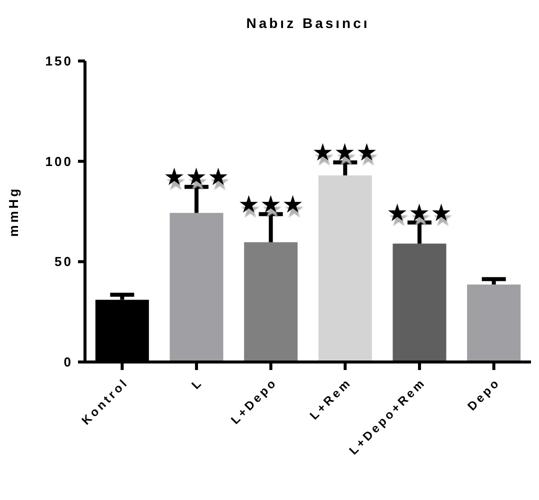 The width and height of the screenshot is (539, 500). Describe the element at coordinates (63, 262) in the screenshot. I see `y-tick-label: 50` at that location.